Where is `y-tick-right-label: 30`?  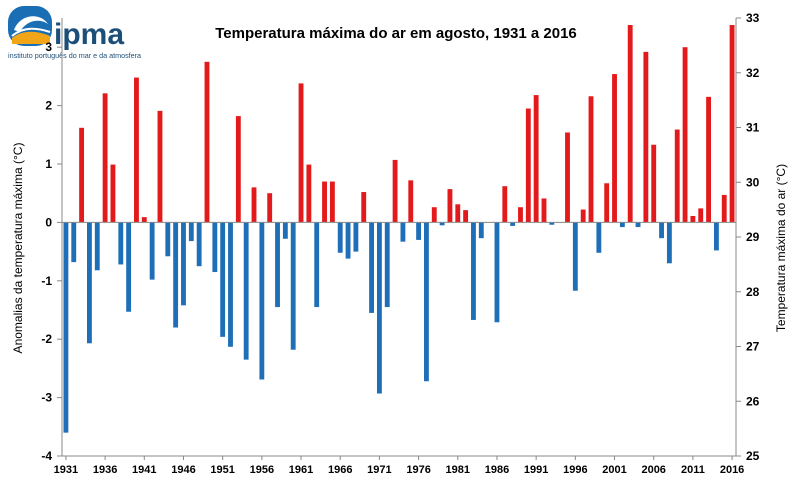 y-tick-right-label: 30 is located at coordinates (753, 182).